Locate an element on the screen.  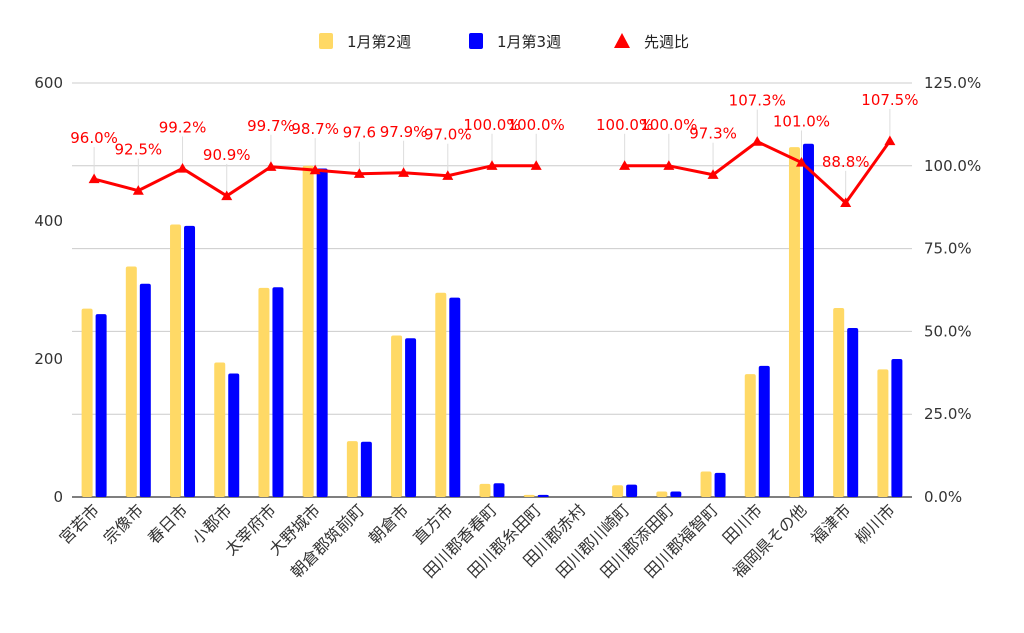
y-left-tick-label: 0 is located at coordinates (58, 497).